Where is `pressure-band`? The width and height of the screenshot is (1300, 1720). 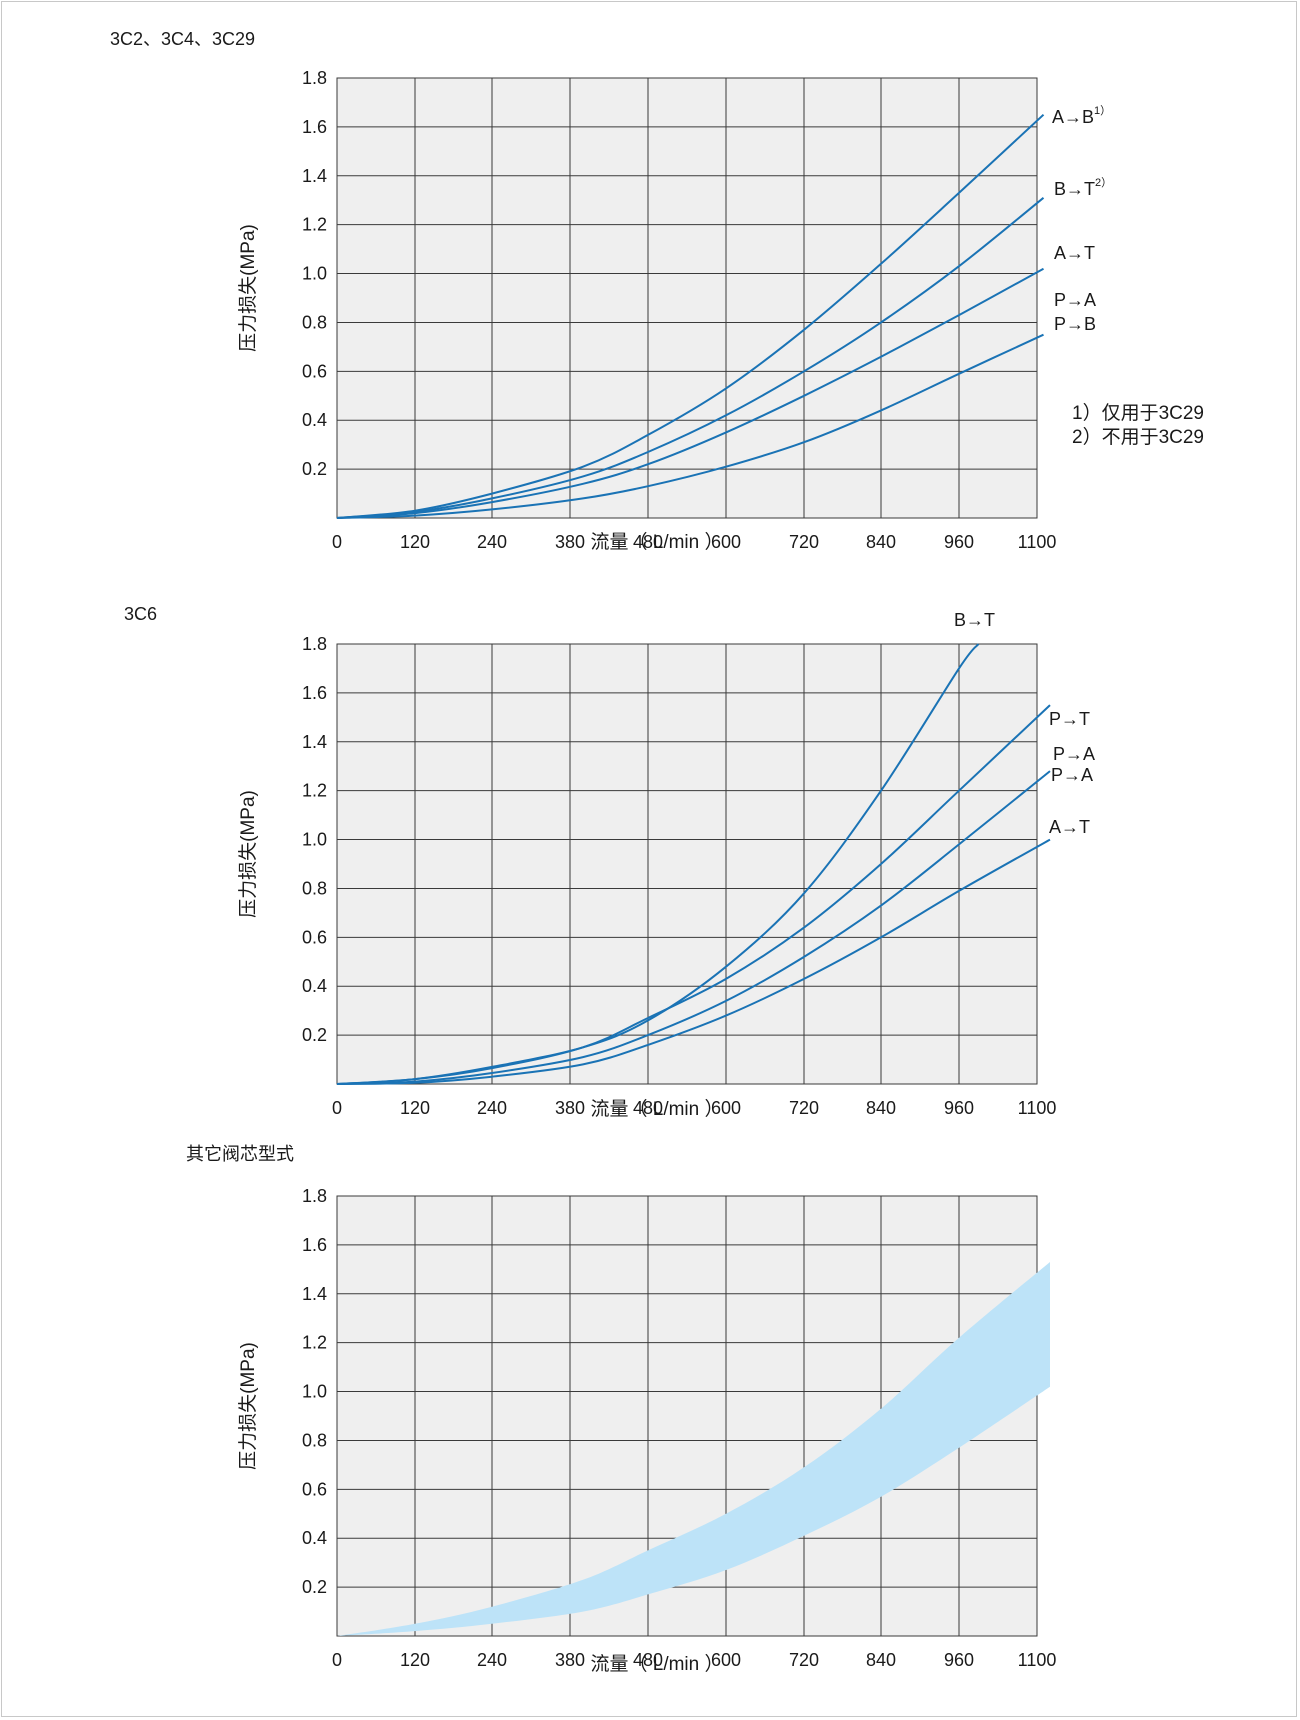
pressure-band is located at coordinates (693, 1449).